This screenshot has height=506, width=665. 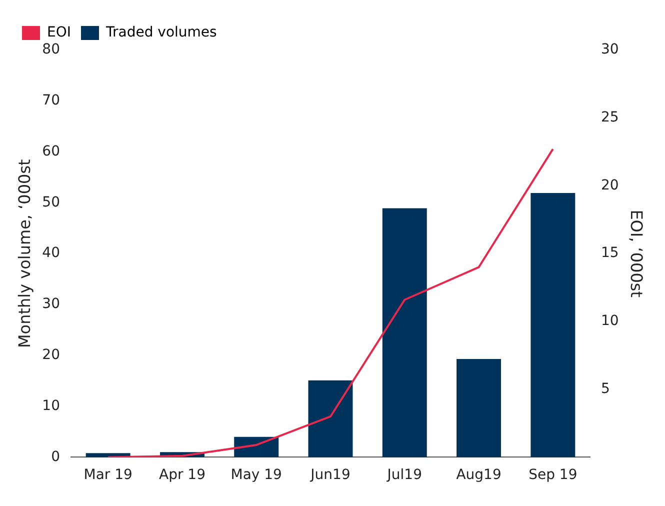 What do you see at coordinates (609, 185) in the screenshot?
I see `y2-tick-label: 20` at bounding box center [609, 185].